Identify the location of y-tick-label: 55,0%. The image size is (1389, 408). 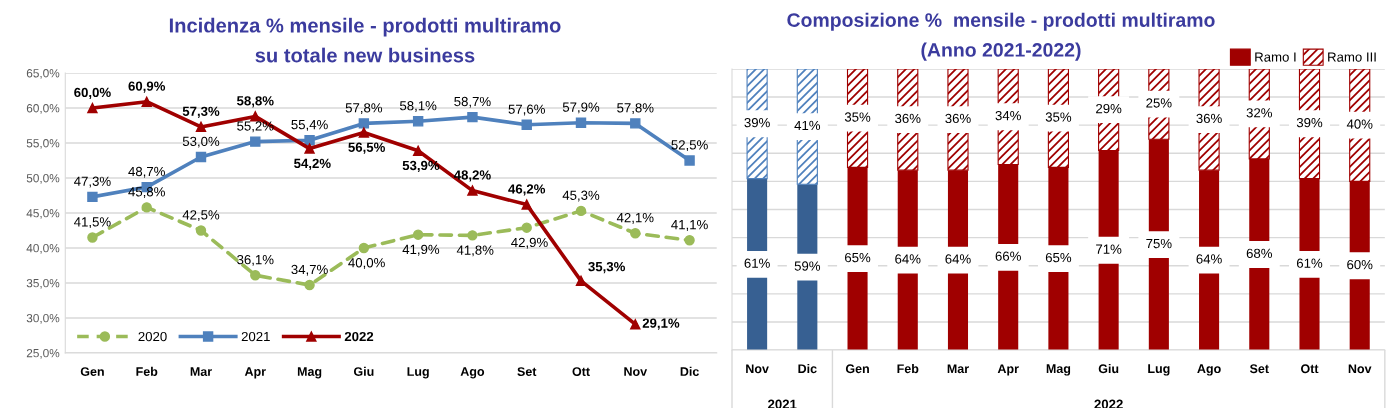
(43, 144).